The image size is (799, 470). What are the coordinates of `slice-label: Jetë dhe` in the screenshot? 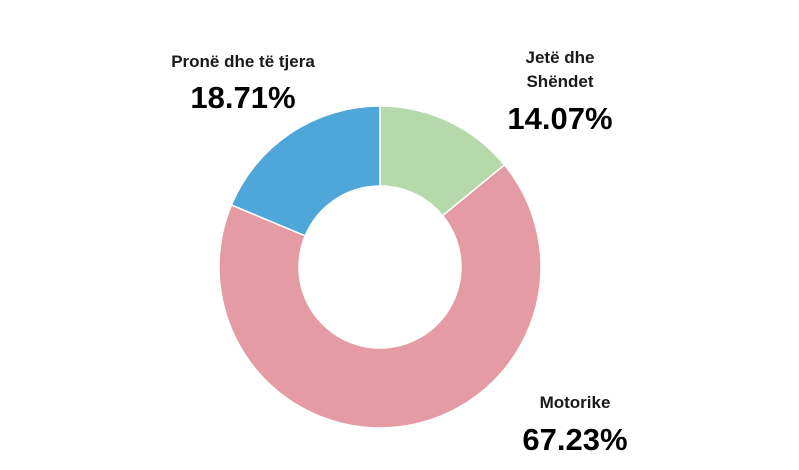 It's located at (560, 57).